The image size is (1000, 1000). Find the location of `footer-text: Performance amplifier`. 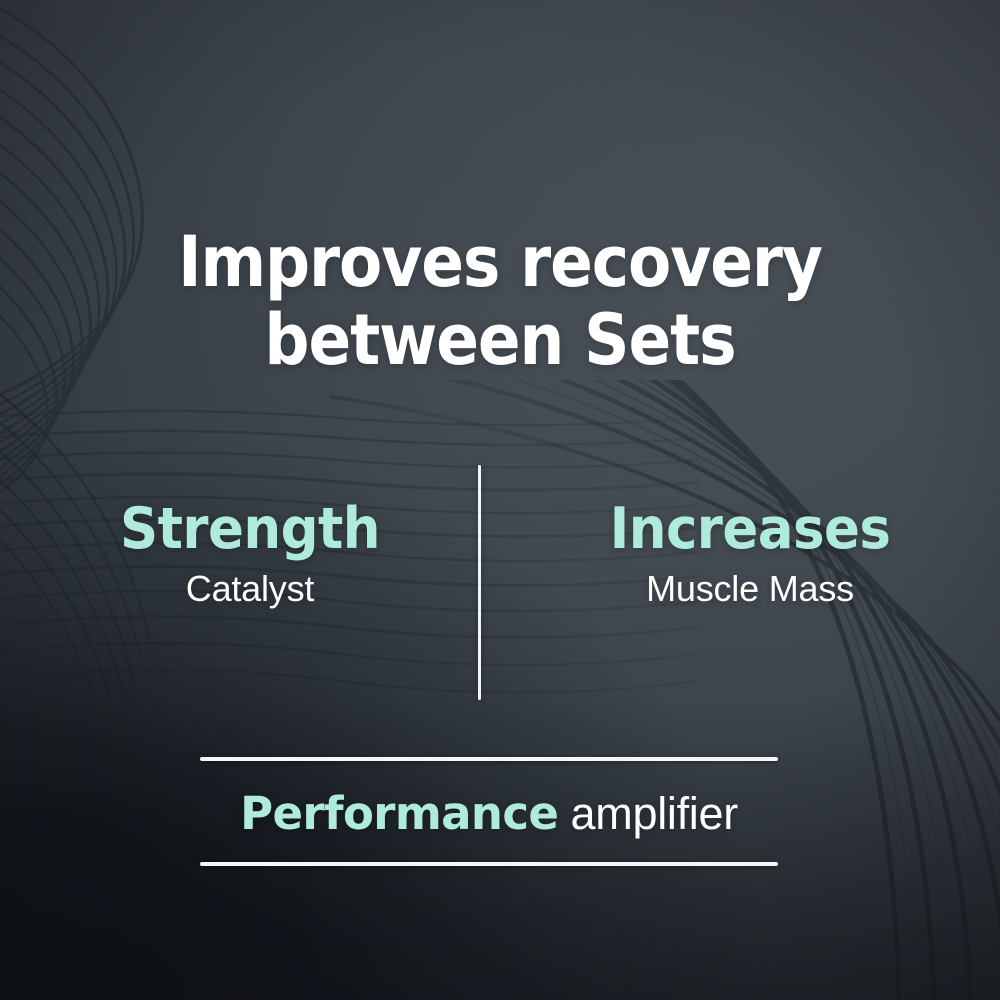

footer-text: Performance amplifier is located at coordinates (489, 811).